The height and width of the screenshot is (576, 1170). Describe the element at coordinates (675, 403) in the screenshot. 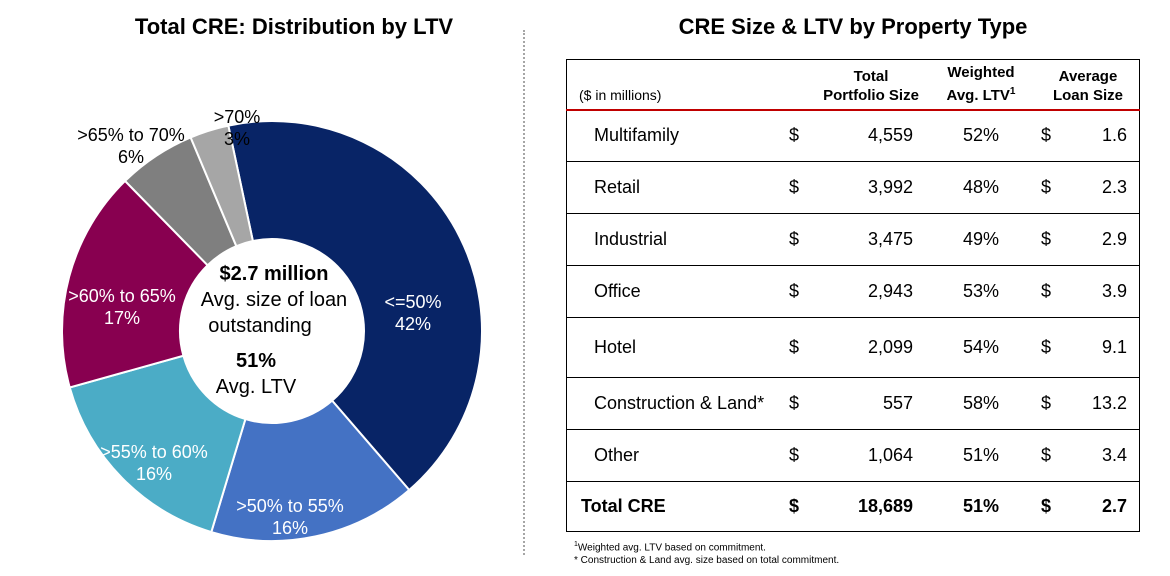

I see `property-type: Construction & Land*` at that location.